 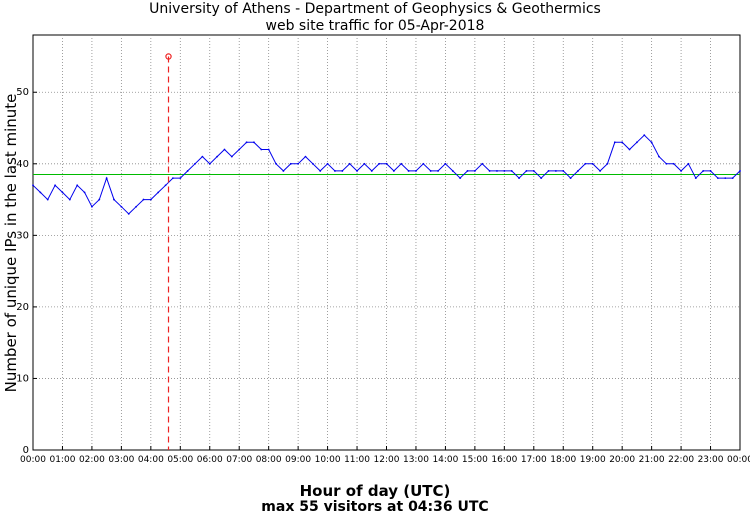 What do you see at coordinates (22, 378) in the screenshot?
I see `y-tick-label: 10` at bounding box center [22, 378].